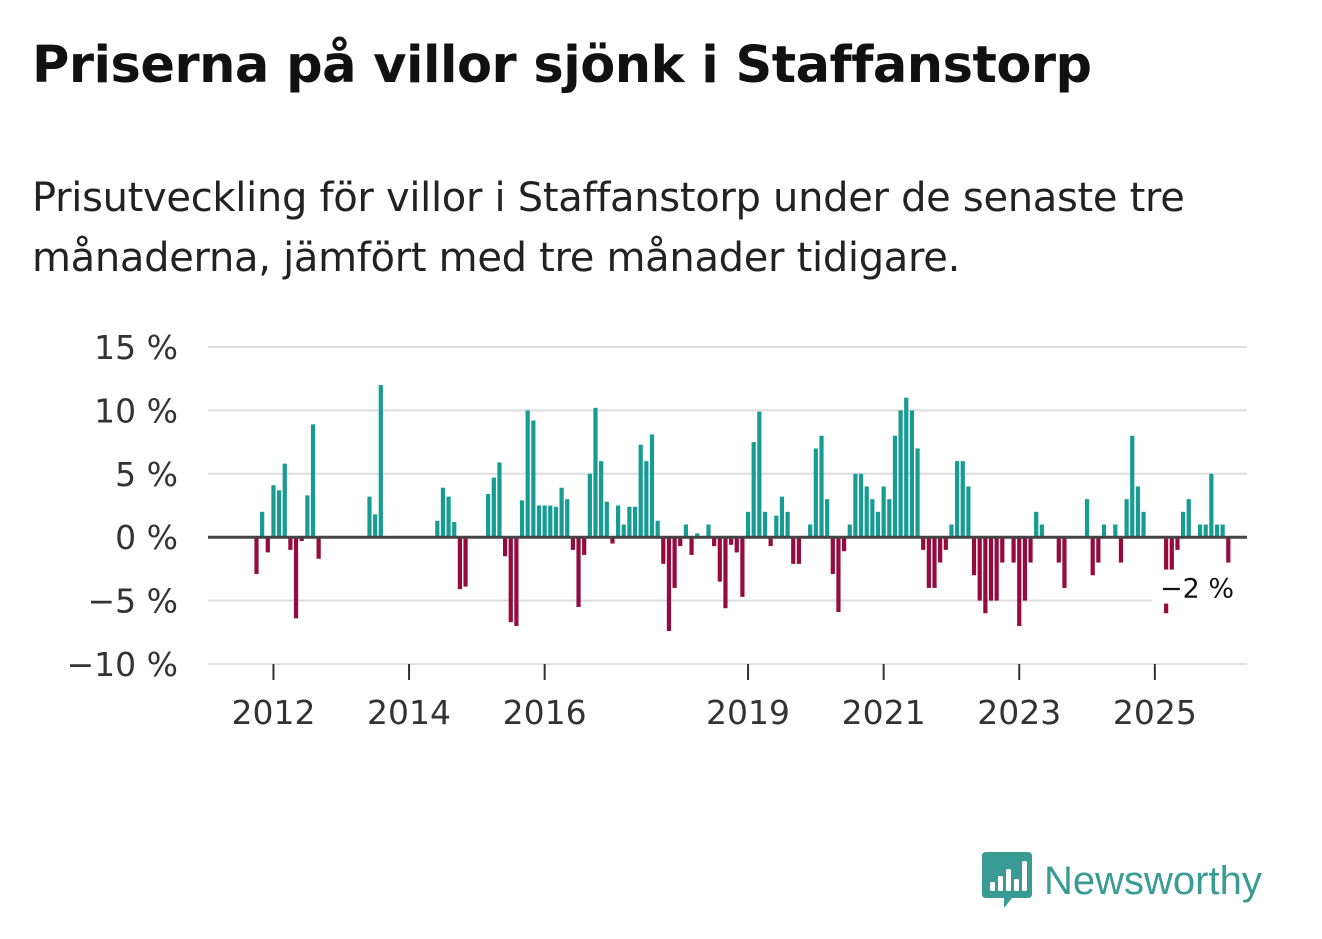  What do you see at coordinates (136, 410) in the screenshot?
I see `y-tick-label: 10 %` at bounding box center [136, 410].